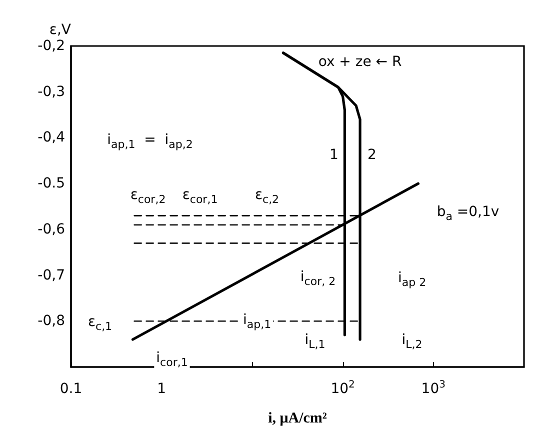  Describe the element at coordinates (161, 389) in the screenshot. I see `x-tick-label: 1` at that location.